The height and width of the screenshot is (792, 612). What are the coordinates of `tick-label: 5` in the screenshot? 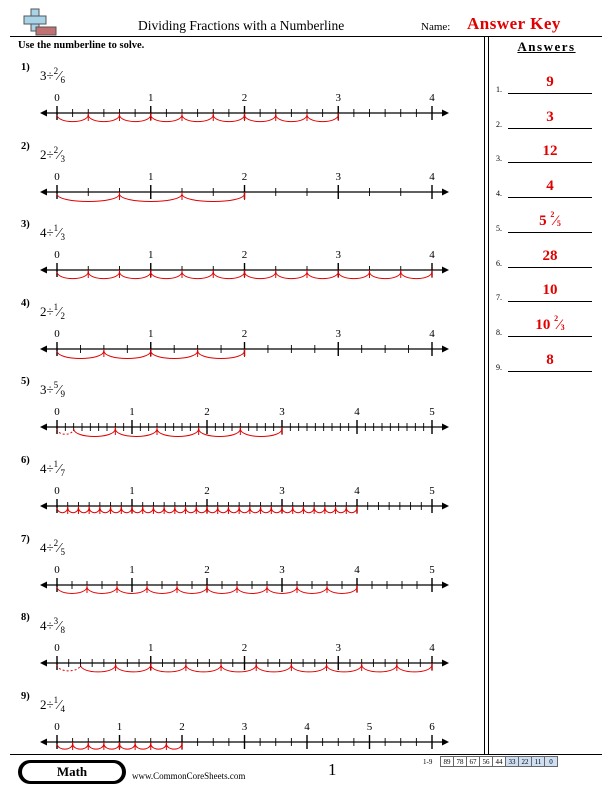 It's located at (432, 412).